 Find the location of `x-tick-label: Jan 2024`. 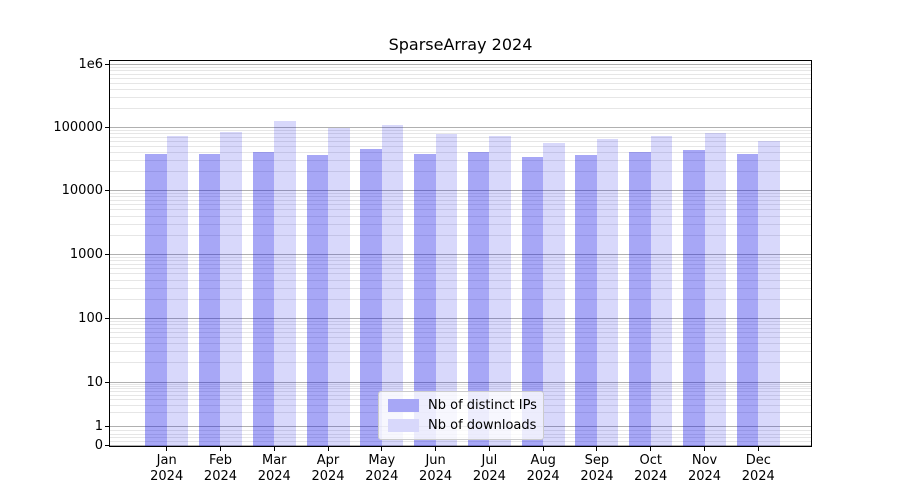

x-tick-label: Jan 2024 is located at coordinates (167, 468).